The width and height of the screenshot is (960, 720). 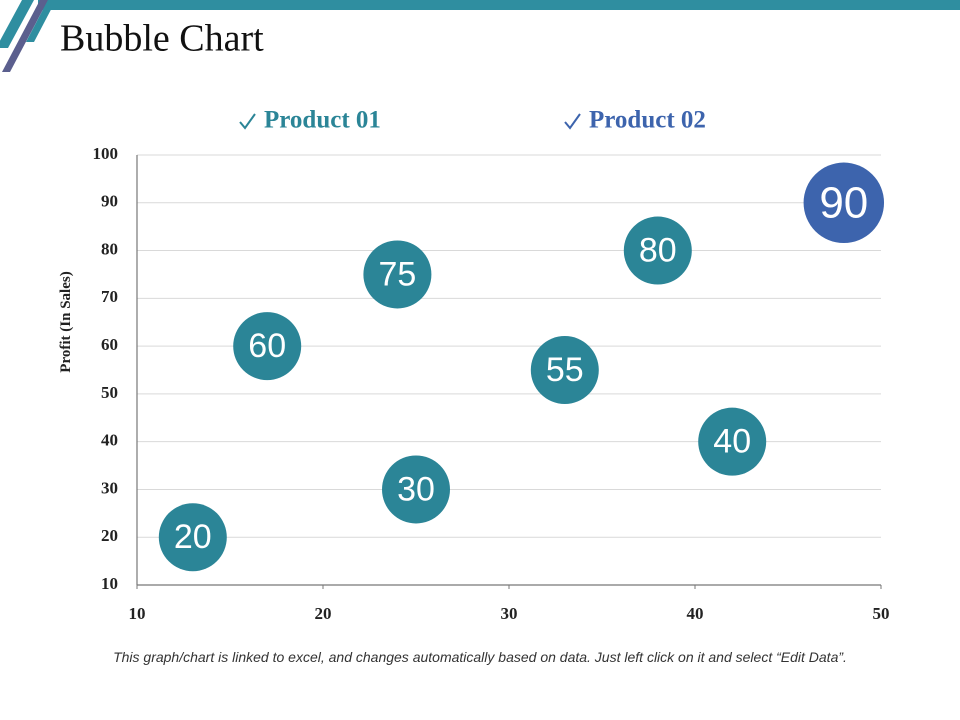 I want to click on bubble-label: 20, so click(x=193, y=537).